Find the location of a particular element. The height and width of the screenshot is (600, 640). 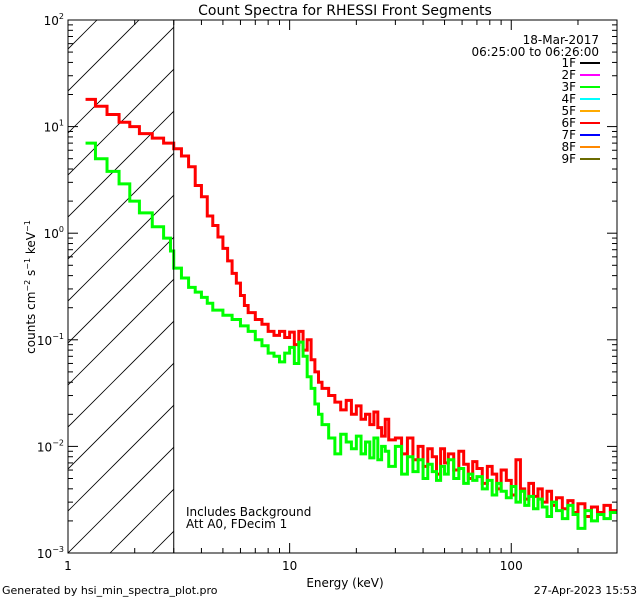

chart-title: Count Spectra for RHESSI Front Segments is located at coordinates (345, 11).